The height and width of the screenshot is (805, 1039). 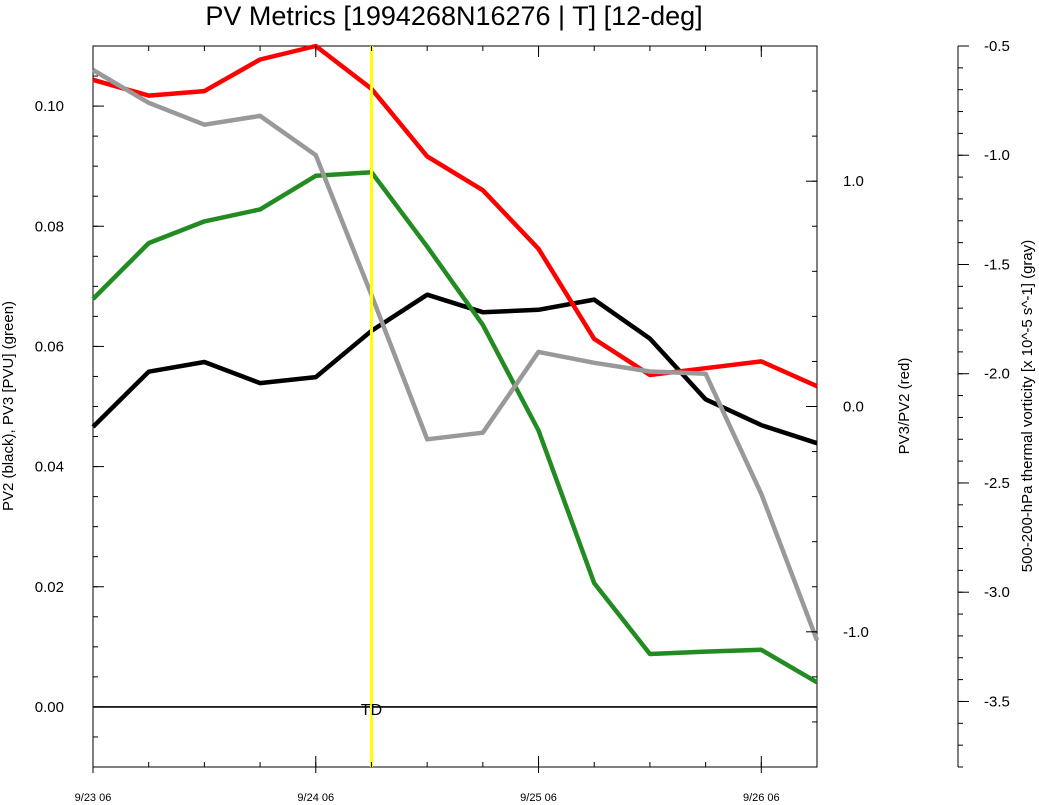 What do you see at coordinates (997, 264) in the screenshot?
I see `far-right-tick-label: -1.5` at bounding box center [997, 264].